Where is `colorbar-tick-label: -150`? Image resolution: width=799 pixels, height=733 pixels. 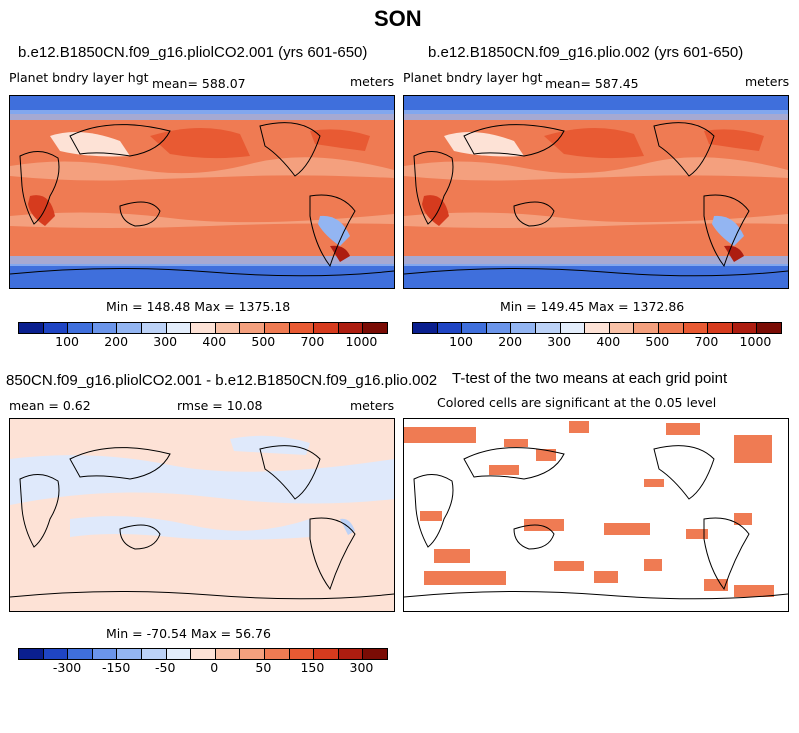
colorbar-tick-label: -150 is located at coordinates (116, 667).